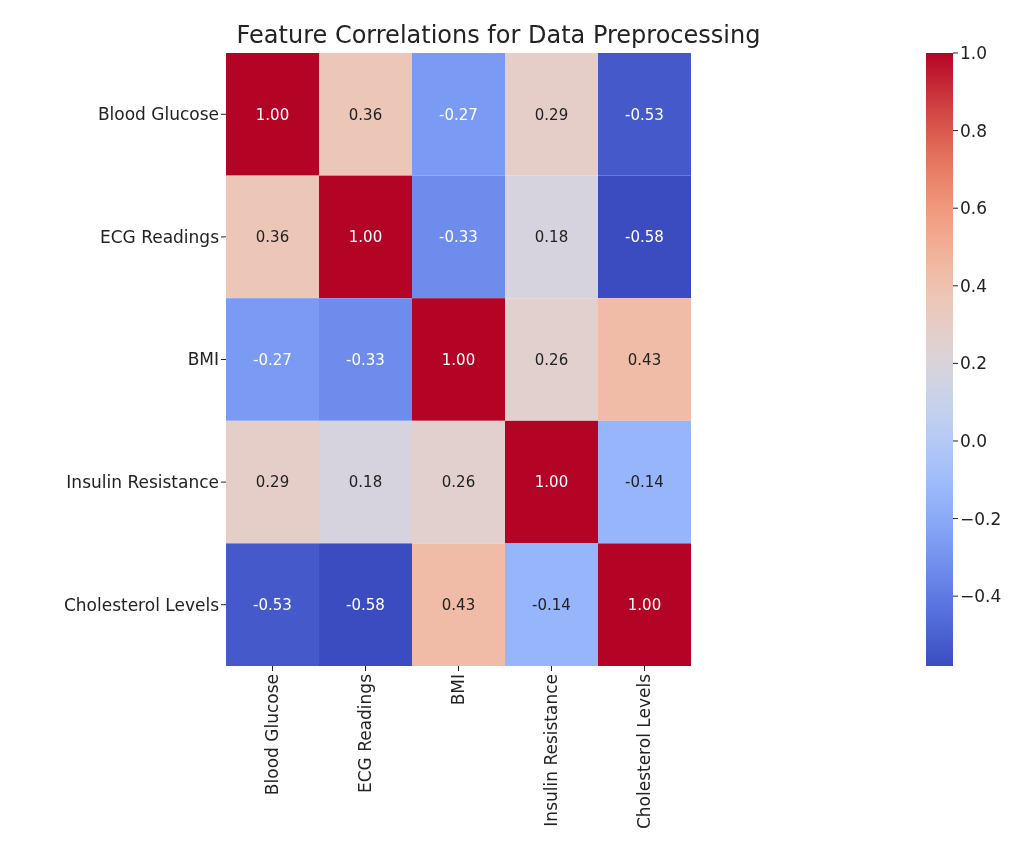 The image size is (1011, 865). I want to click on color-bar-label: −0.4, so click(981, 596).